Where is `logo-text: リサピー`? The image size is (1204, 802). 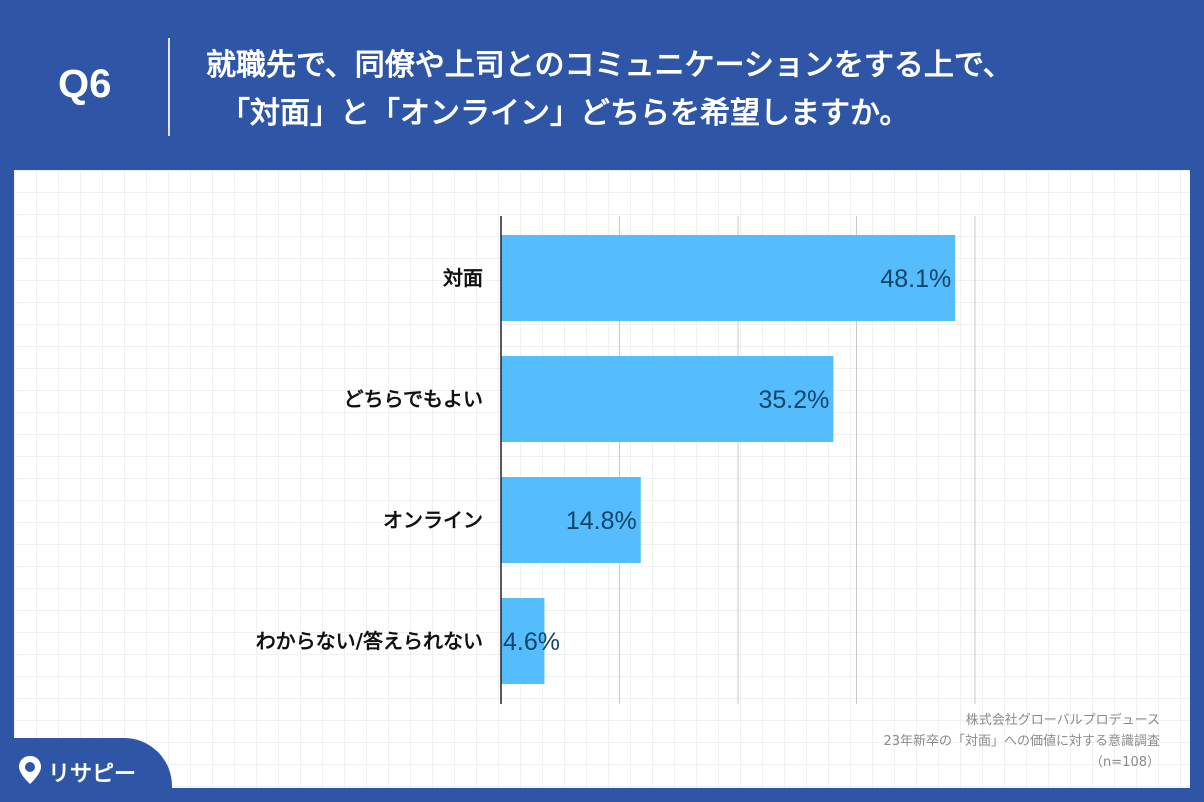
logo-text: リサピー is located at coordinates (92, 774).